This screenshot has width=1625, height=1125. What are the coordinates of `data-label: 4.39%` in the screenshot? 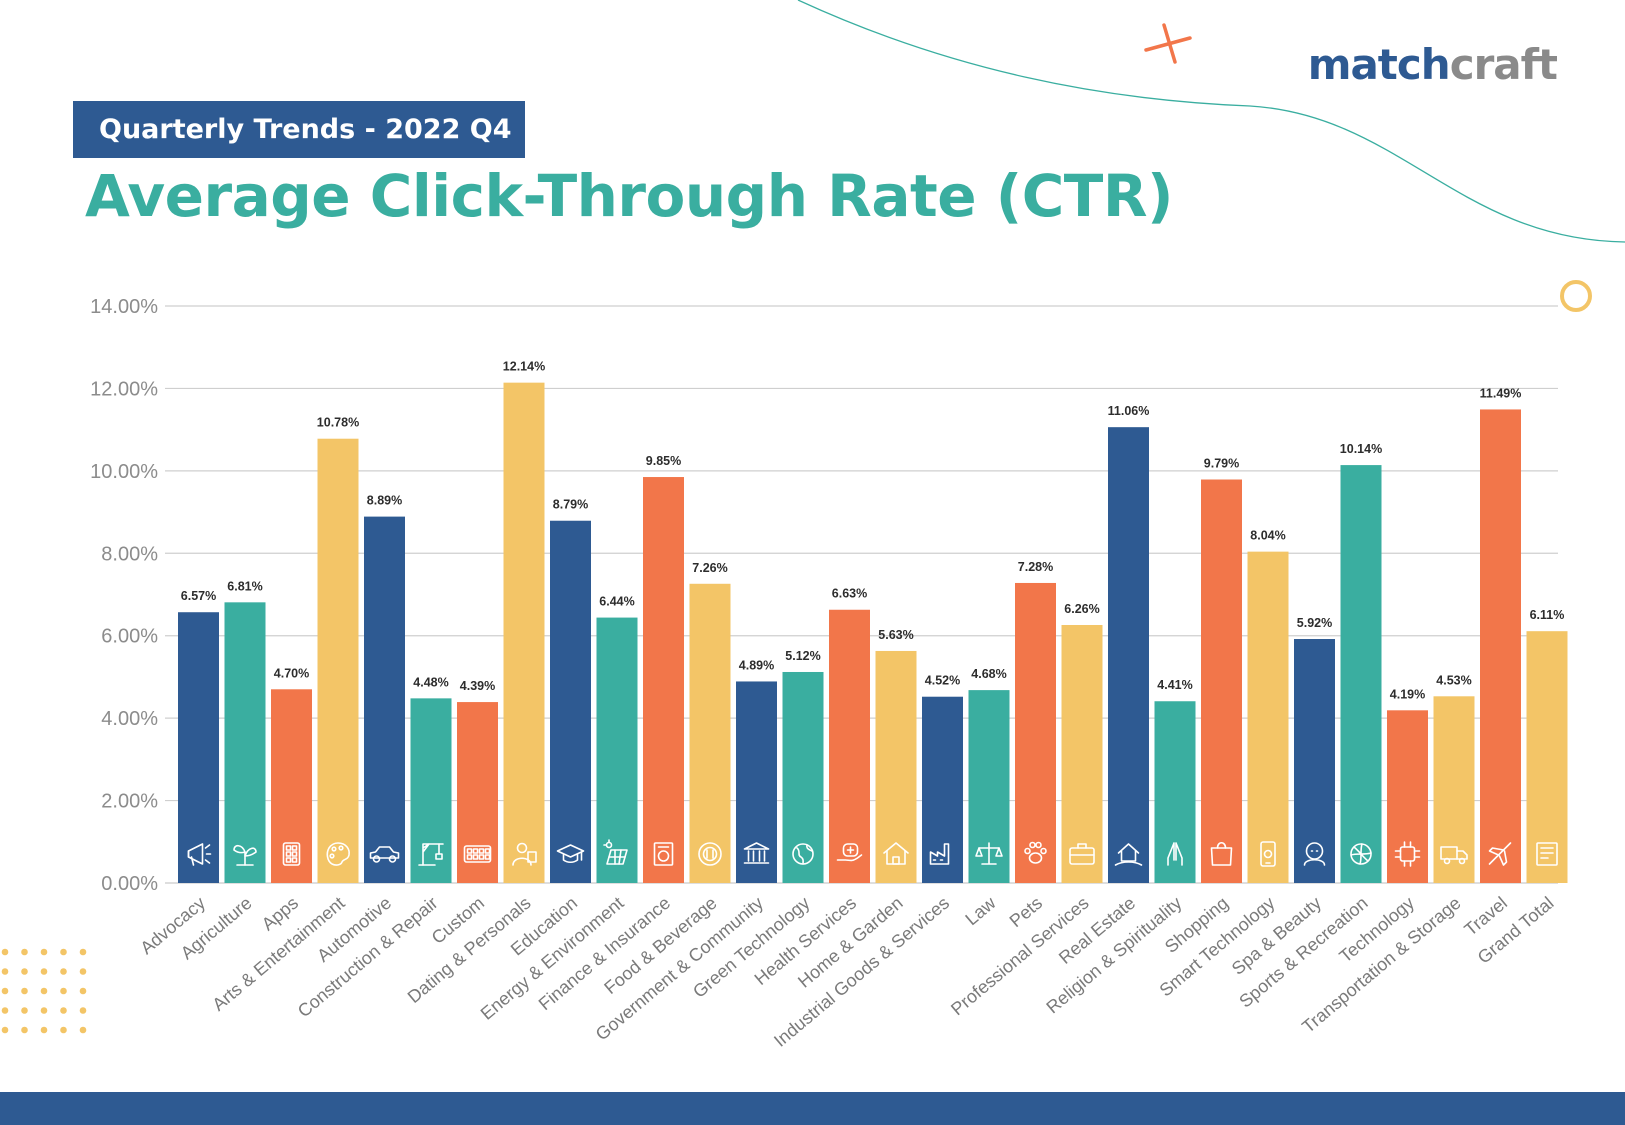 It's located at (477, 686).